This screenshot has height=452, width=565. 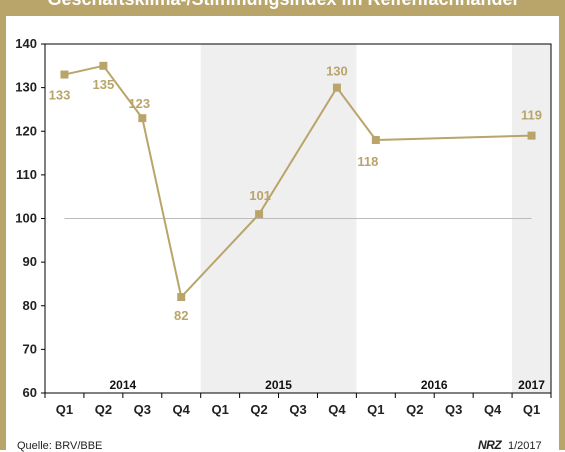 I want to click on data-label: 135, so click(x=104, y=84).